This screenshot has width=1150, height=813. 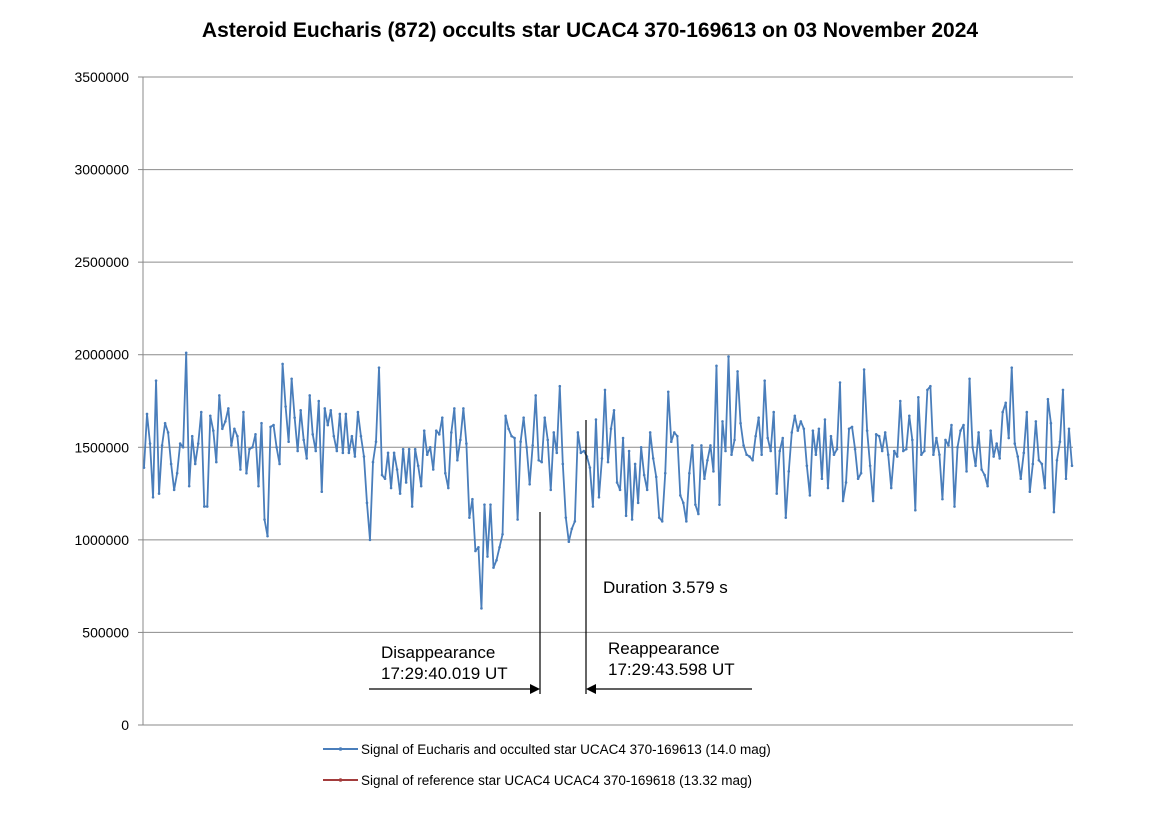 What do you see at coordinates (444, 673) in the screenshot?
I see `disappearance-time: 17:29:40.019 UT` at bounding box center [444, 673].